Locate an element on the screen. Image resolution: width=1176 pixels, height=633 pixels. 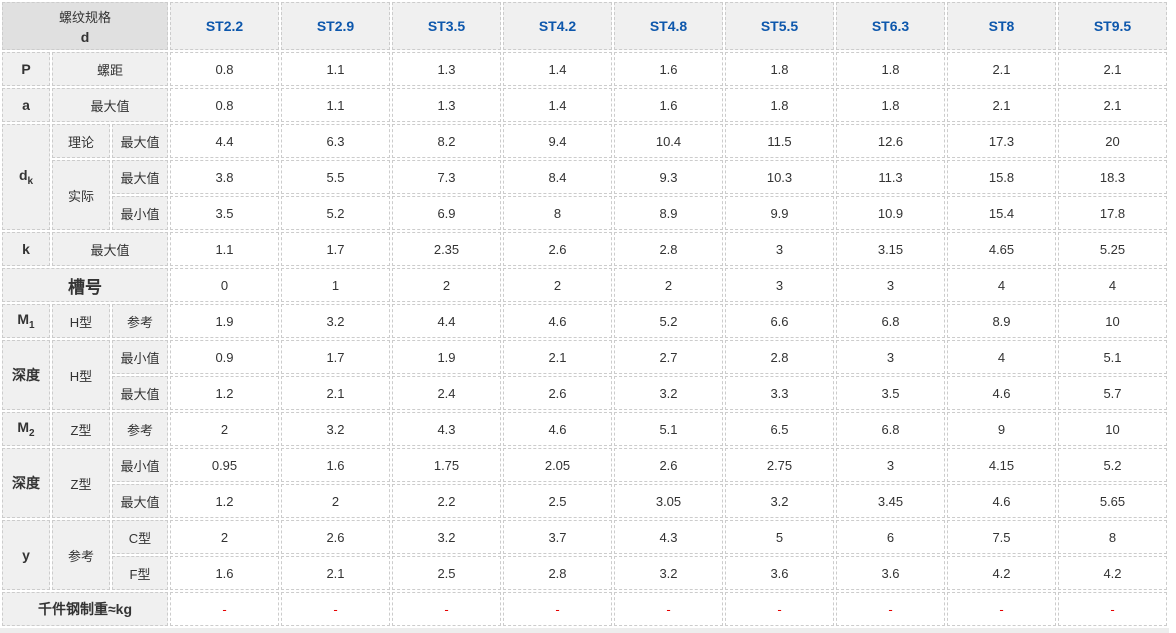
value-cell: 9.4 is located at coordinates (557, 141).